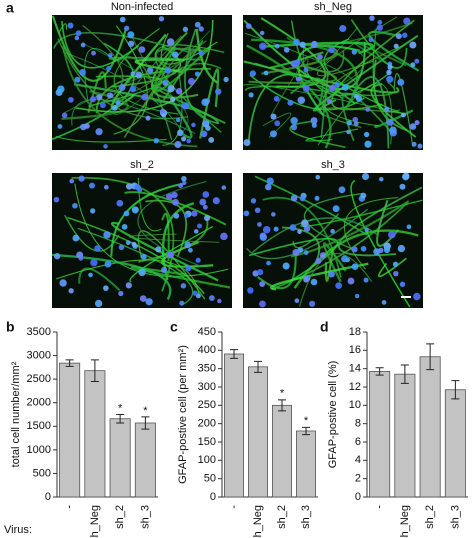 This screenshot has width=474, height=538. What do you see at coordinates (358, 479) in the screenshot?
I see `y-tick-label: 2` at bounding box center [358, 479].